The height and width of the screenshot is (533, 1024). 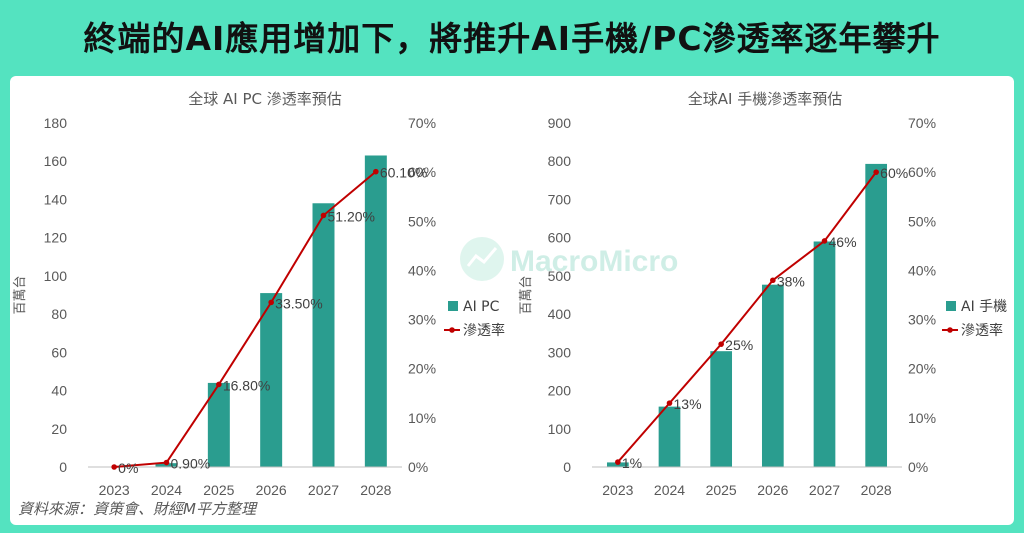 What do you see at coordinates (984, 307) in the screenshot?
I see `legend-label: AI 手機` at bounding box center [984, 307].